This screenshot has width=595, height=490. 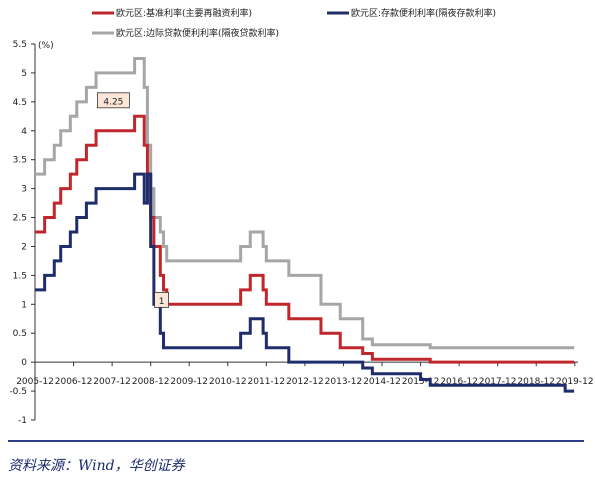 I want to click on annotation-label-1: 1, so click(x=162, y=302).